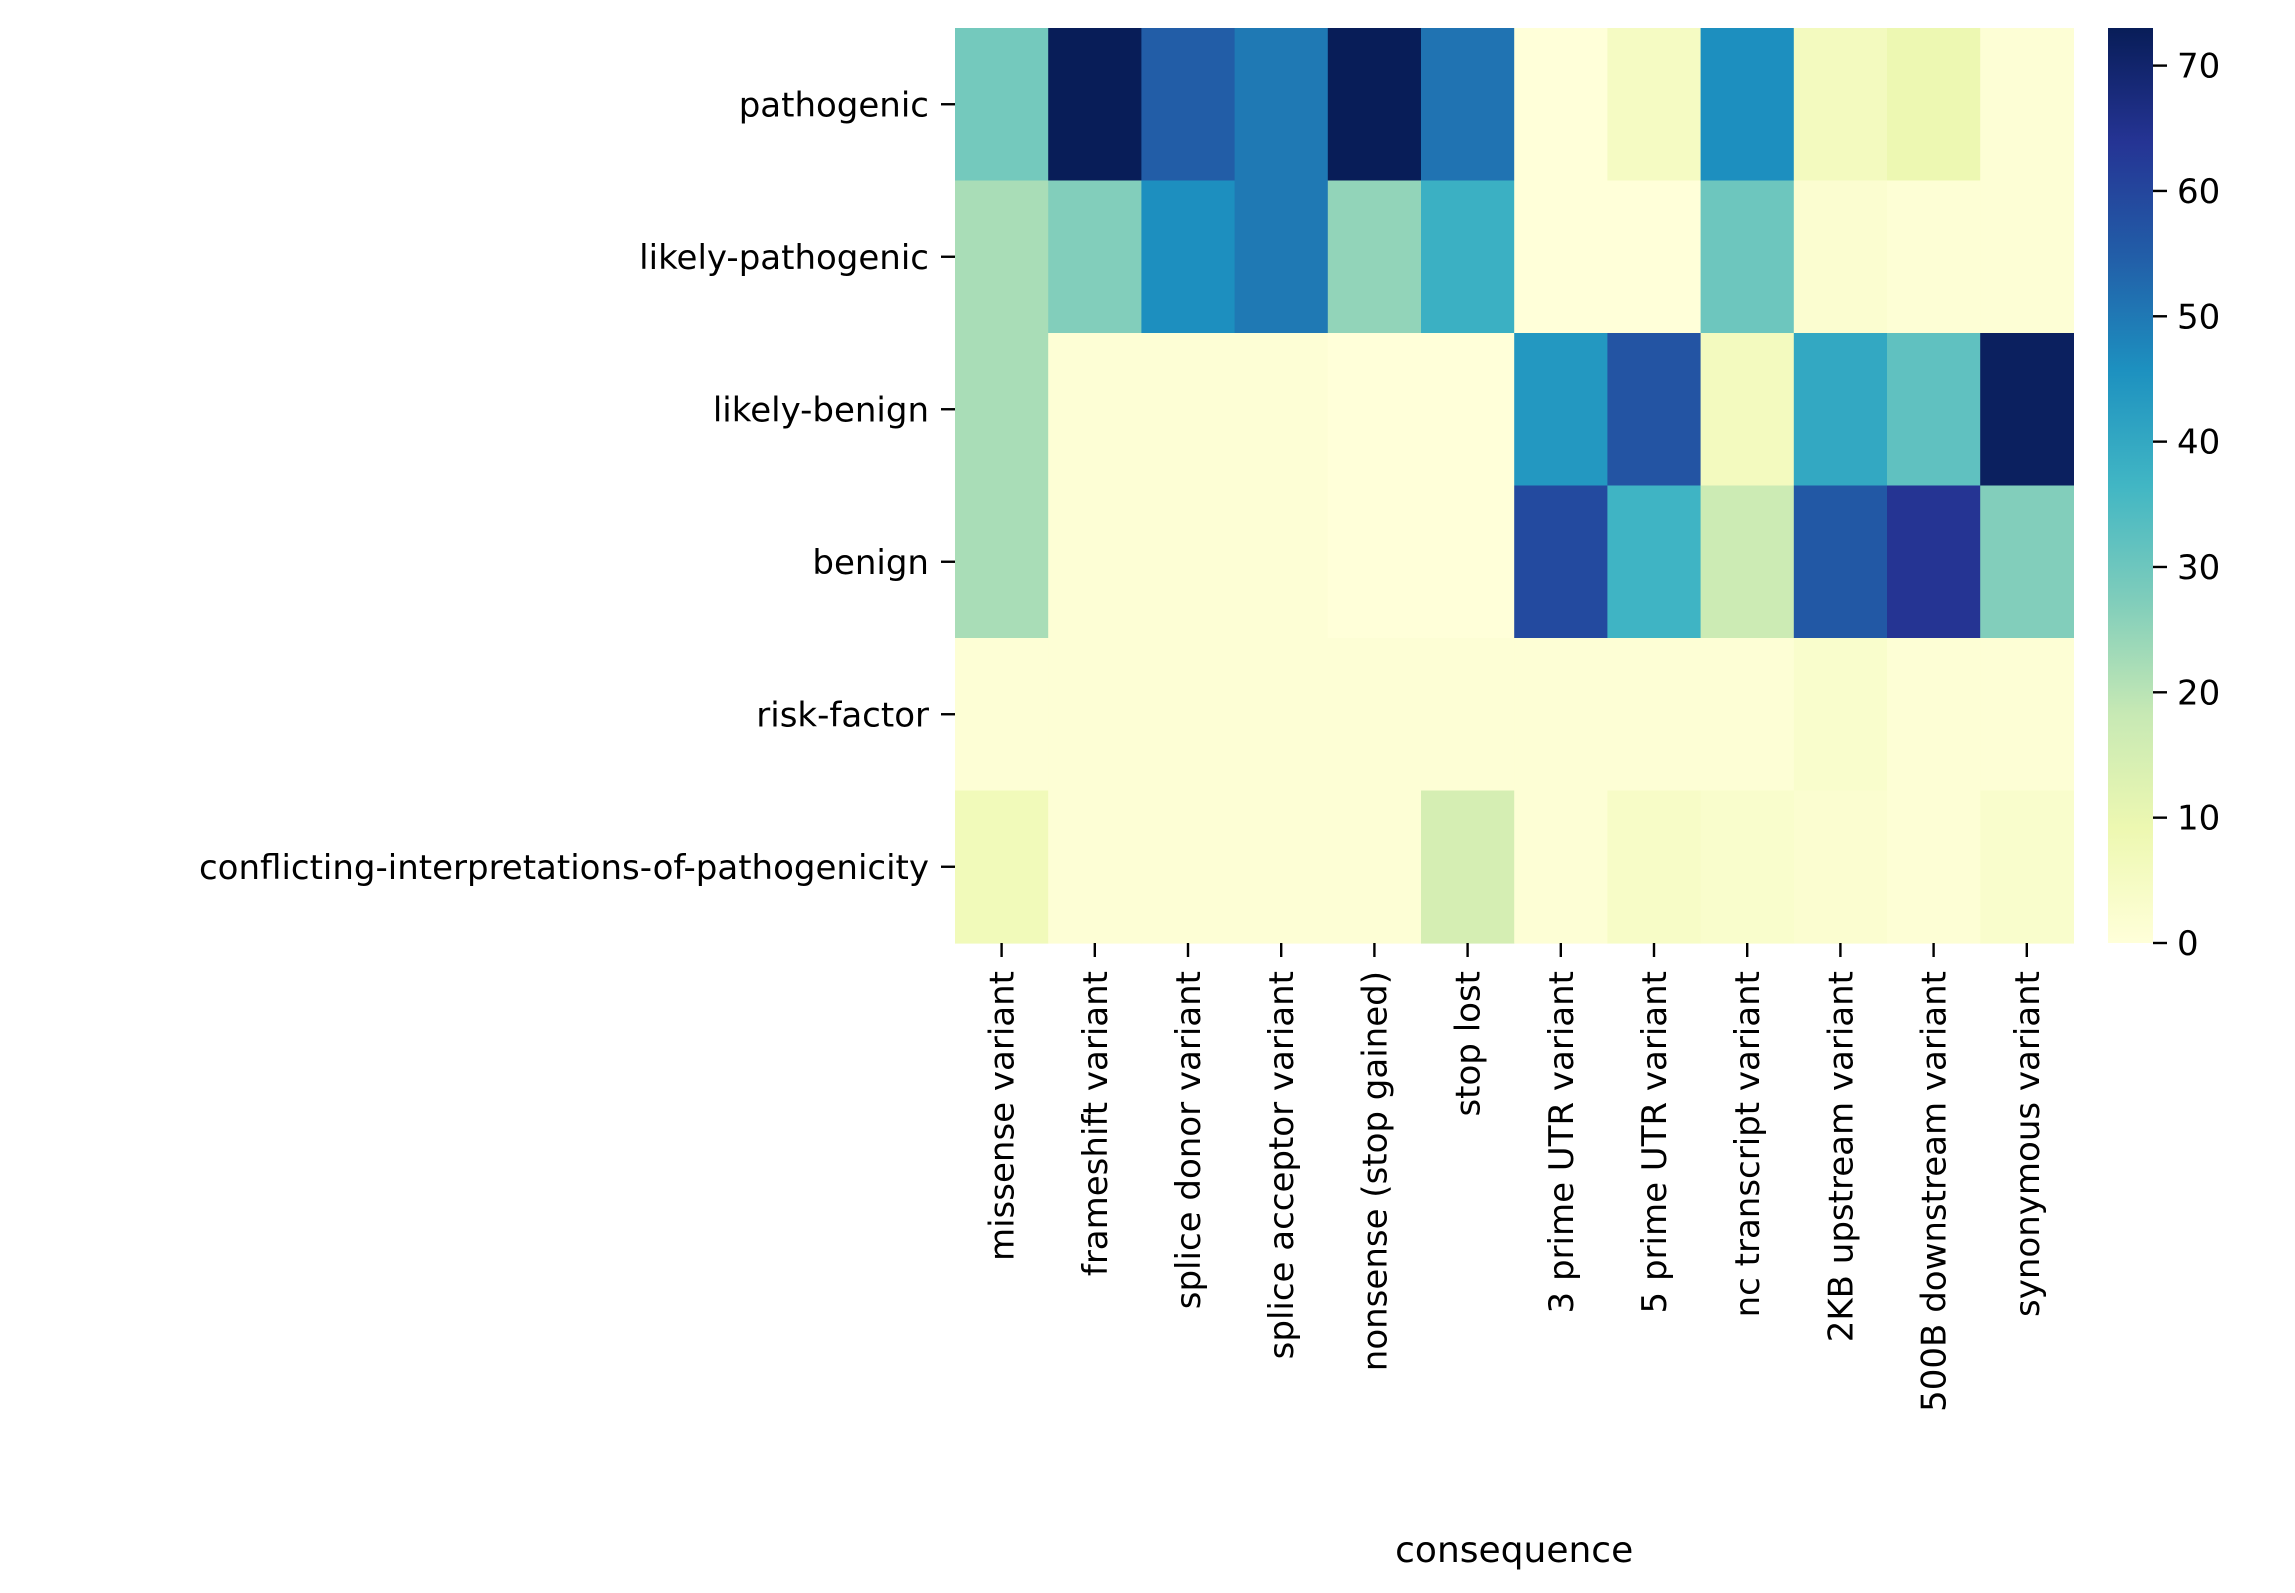  What do you see at coordinates (2028, 1144) in the screenshot?
I see `x-tick-label: synonymous variant` at bounding box center [2028, 1144].